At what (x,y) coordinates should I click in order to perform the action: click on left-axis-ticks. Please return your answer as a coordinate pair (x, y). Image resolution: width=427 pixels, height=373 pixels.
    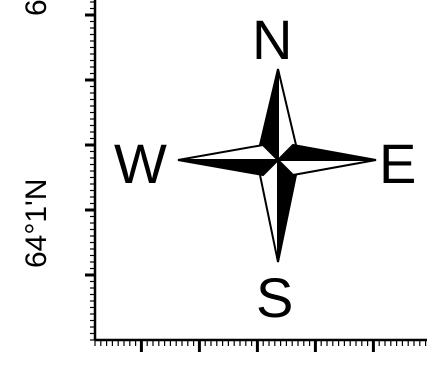
    Looking at the image, I should click on (90, 171).